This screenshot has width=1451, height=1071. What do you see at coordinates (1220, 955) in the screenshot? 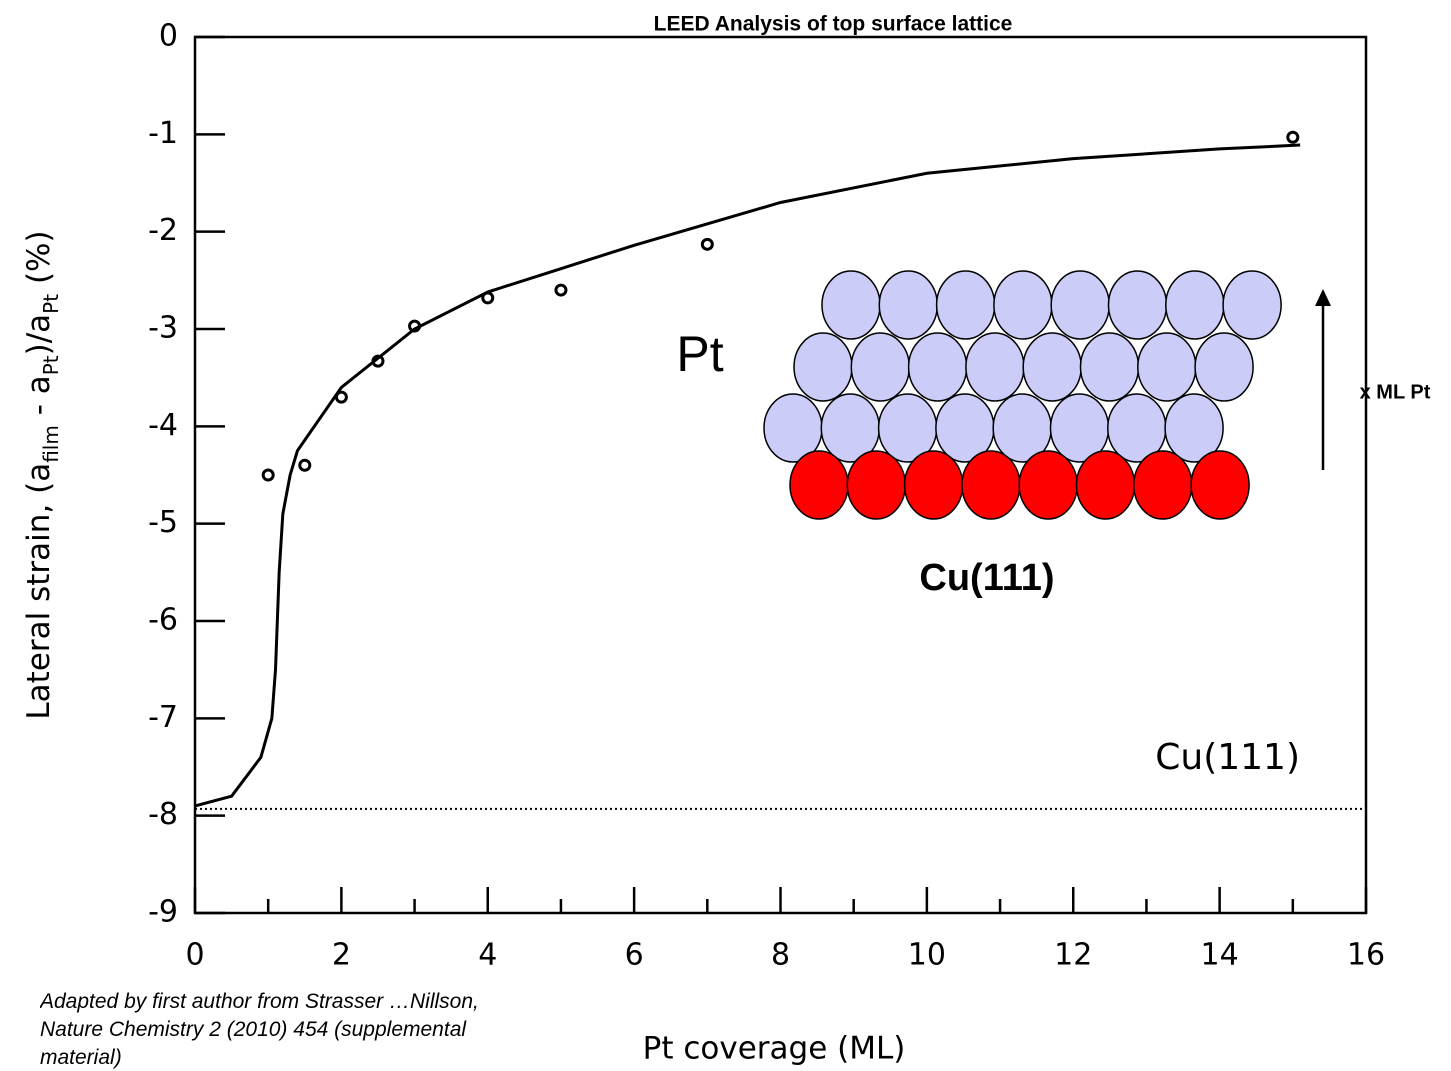
I see `x-tick-label: 14` at bounding box center [1220, 955].